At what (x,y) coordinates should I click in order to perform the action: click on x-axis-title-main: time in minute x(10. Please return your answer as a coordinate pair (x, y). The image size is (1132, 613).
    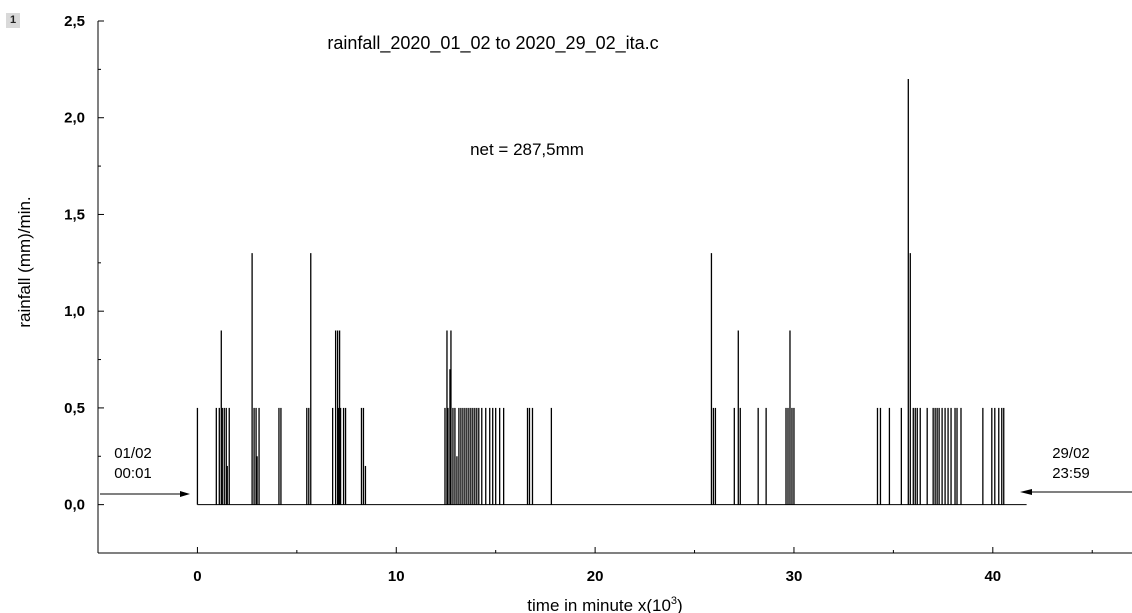
    Looking at the image, I should click on (599, 604).